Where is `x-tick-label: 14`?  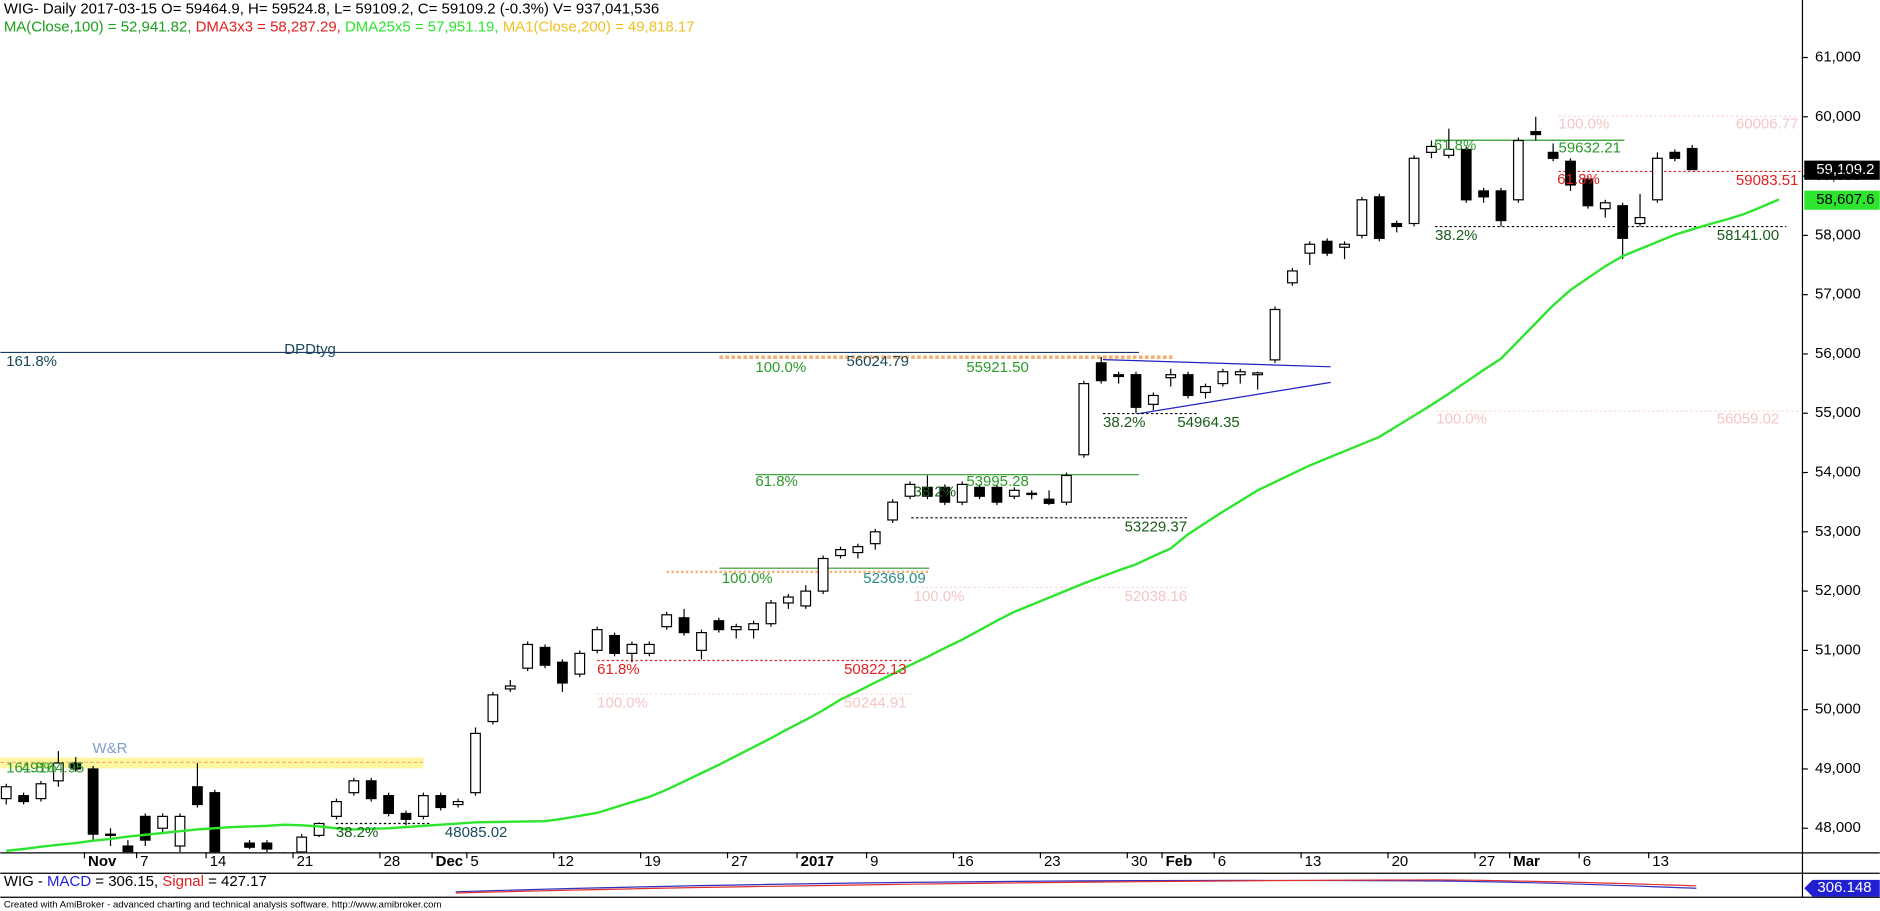
x-tick-label: 14 is located at coordinates (218, 861).